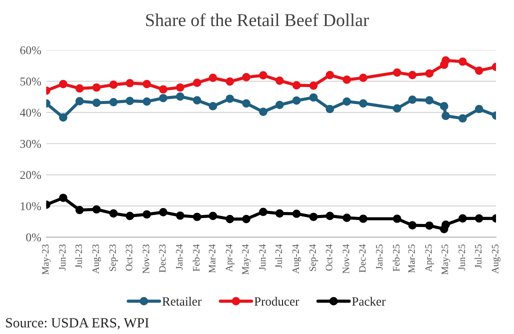 The height and width of the screenshot is (334, 514). What do you see at coordinates (379, 257) in the screenshot?
I see `x-tick-label: Jan-25` at bounding box center [379, 257].